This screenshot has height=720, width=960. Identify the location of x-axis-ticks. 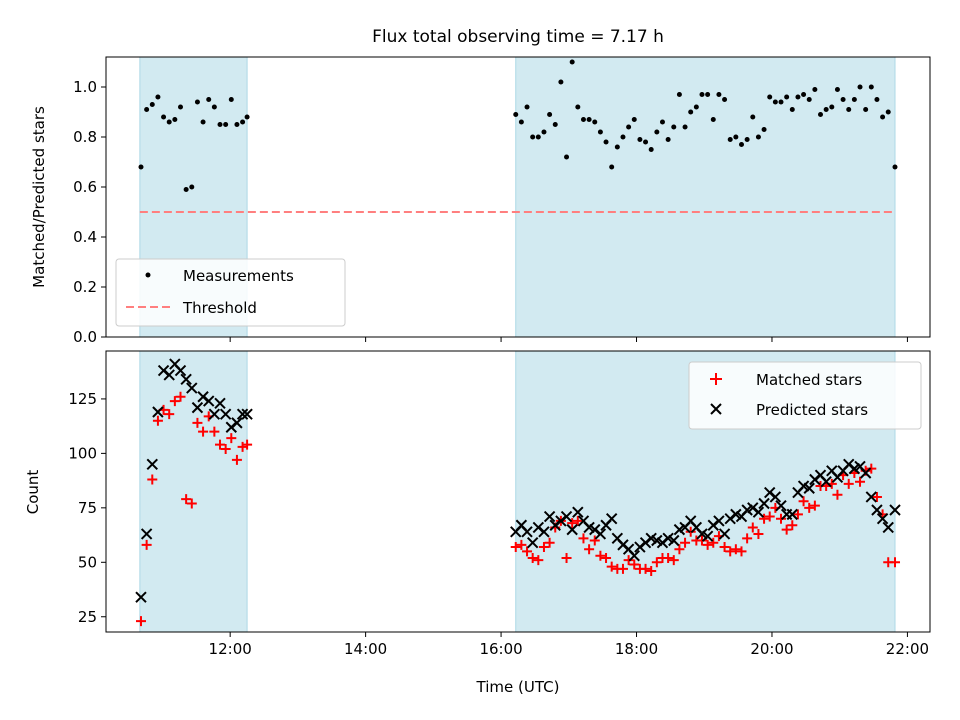
(568, 339).